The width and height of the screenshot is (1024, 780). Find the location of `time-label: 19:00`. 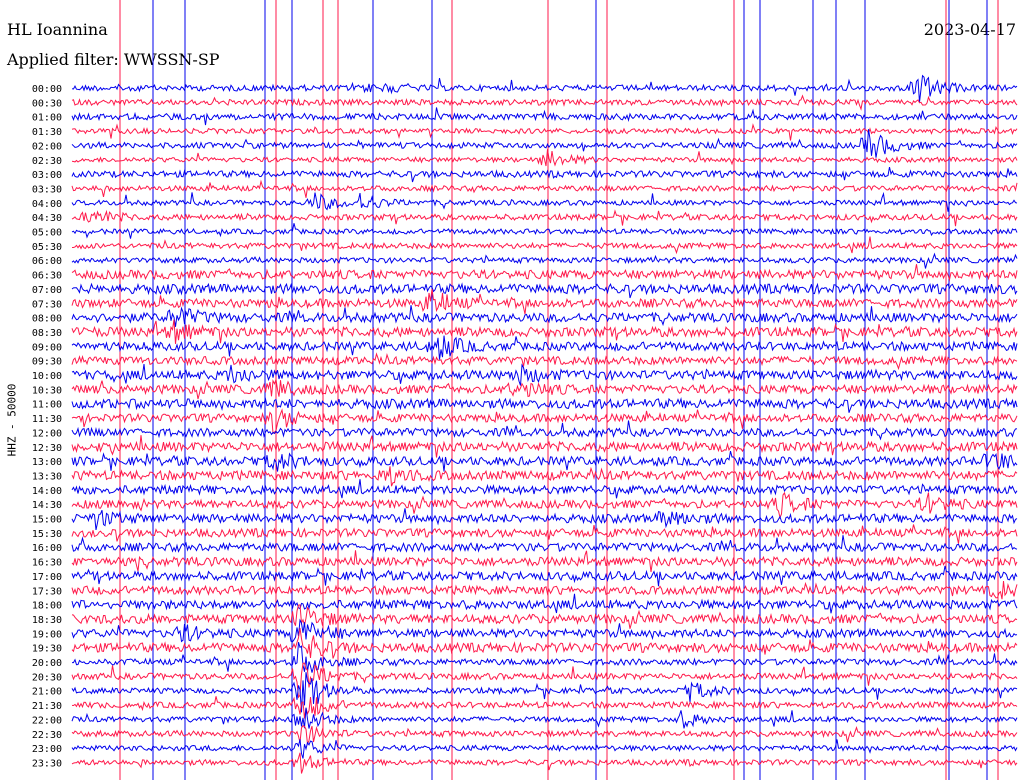

time-label: 19:00 is located at coordinates (47, 634).